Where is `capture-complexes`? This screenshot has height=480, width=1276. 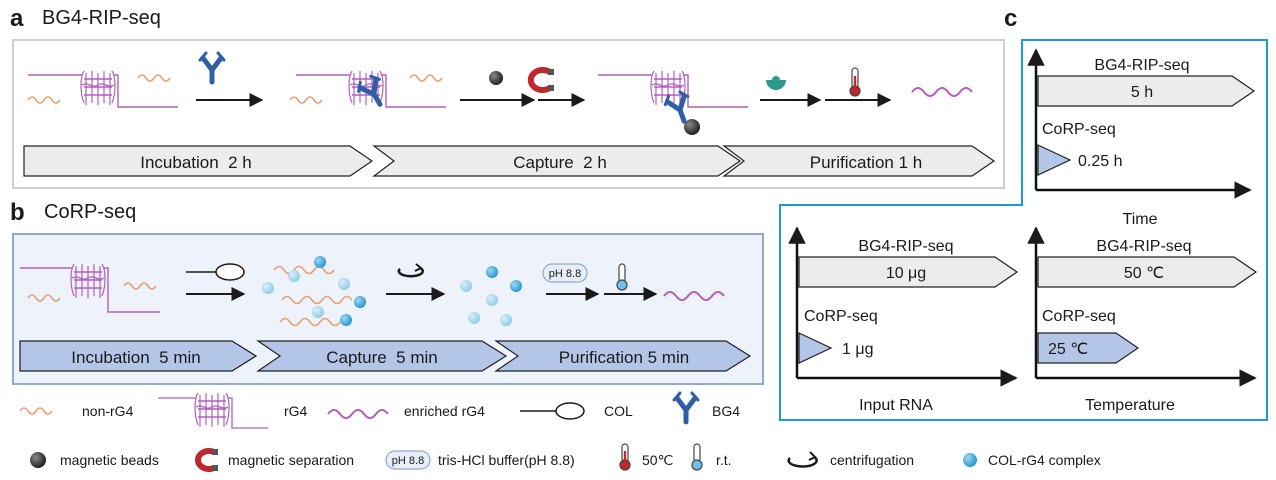
capture-complexes is located at coordinates (314, 291).